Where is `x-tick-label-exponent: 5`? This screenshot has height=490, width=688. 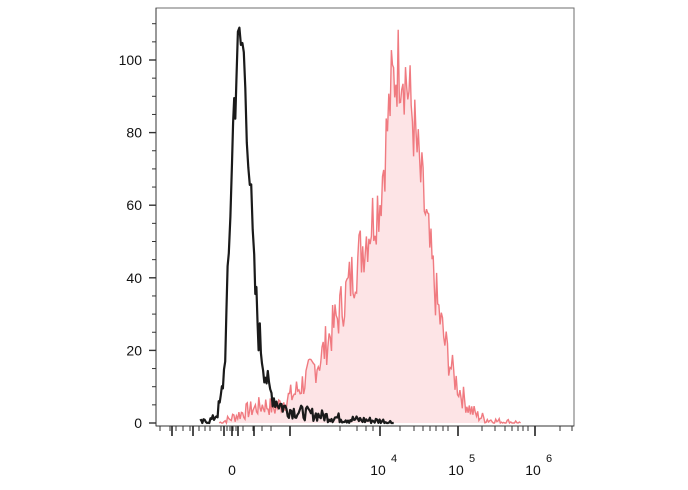 x-tick-label-exponent: 5 is located at coordinates (472, 459).